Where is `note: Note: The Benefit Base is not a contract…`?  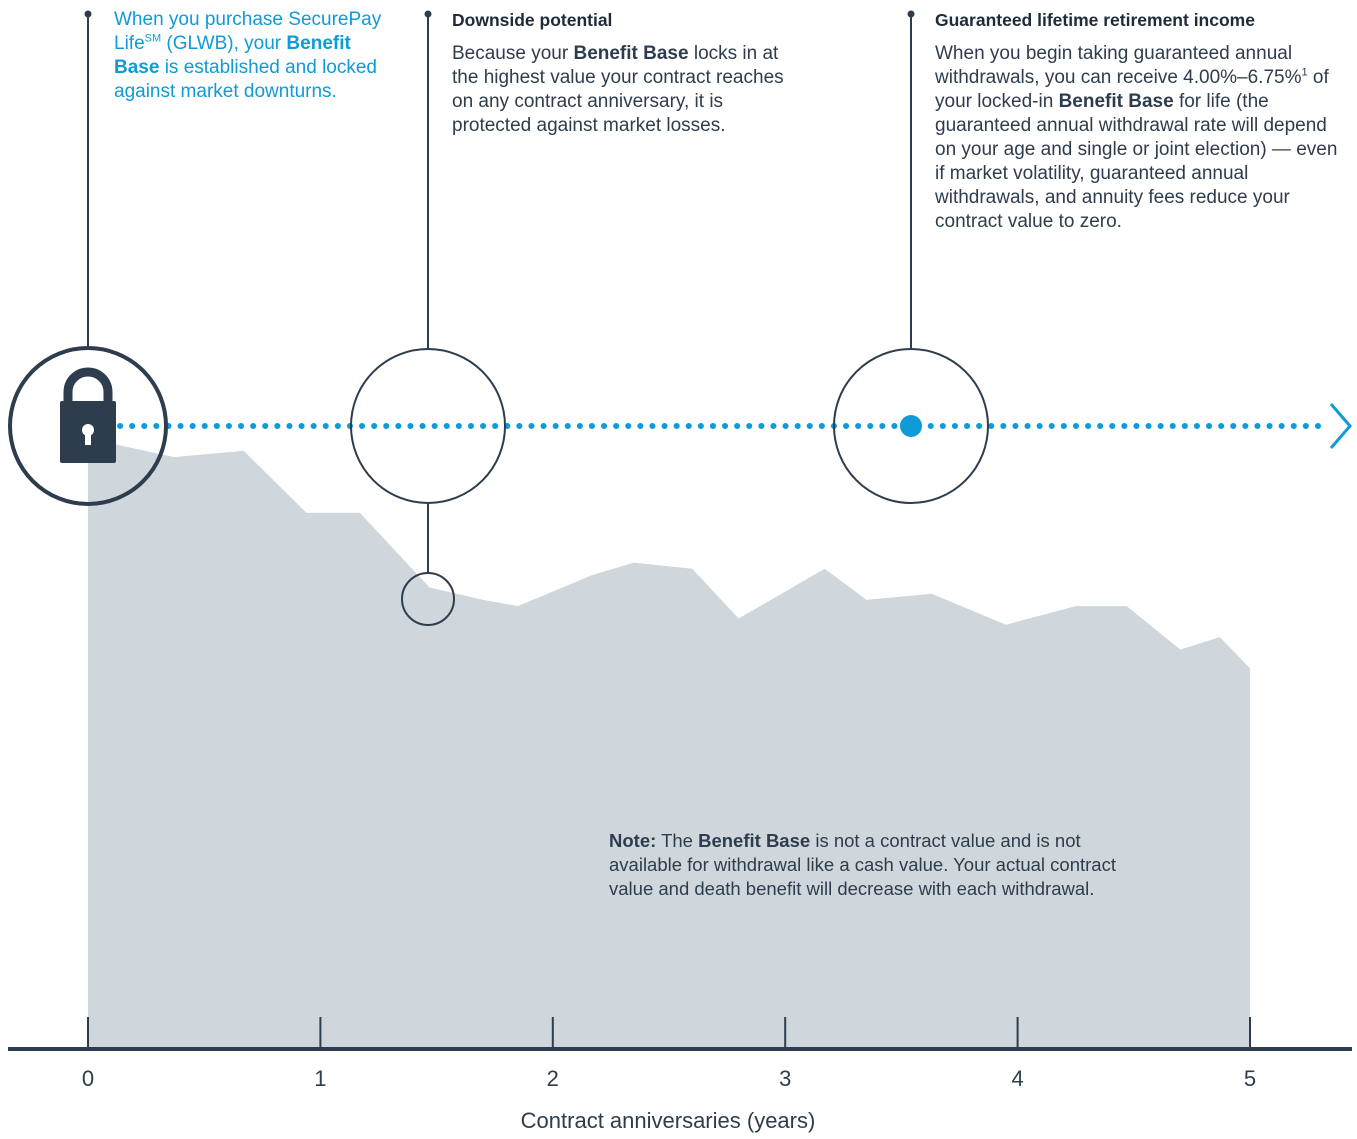 note: Note: The Benefit Base is not a contract… is located at coordinates (869, 865).